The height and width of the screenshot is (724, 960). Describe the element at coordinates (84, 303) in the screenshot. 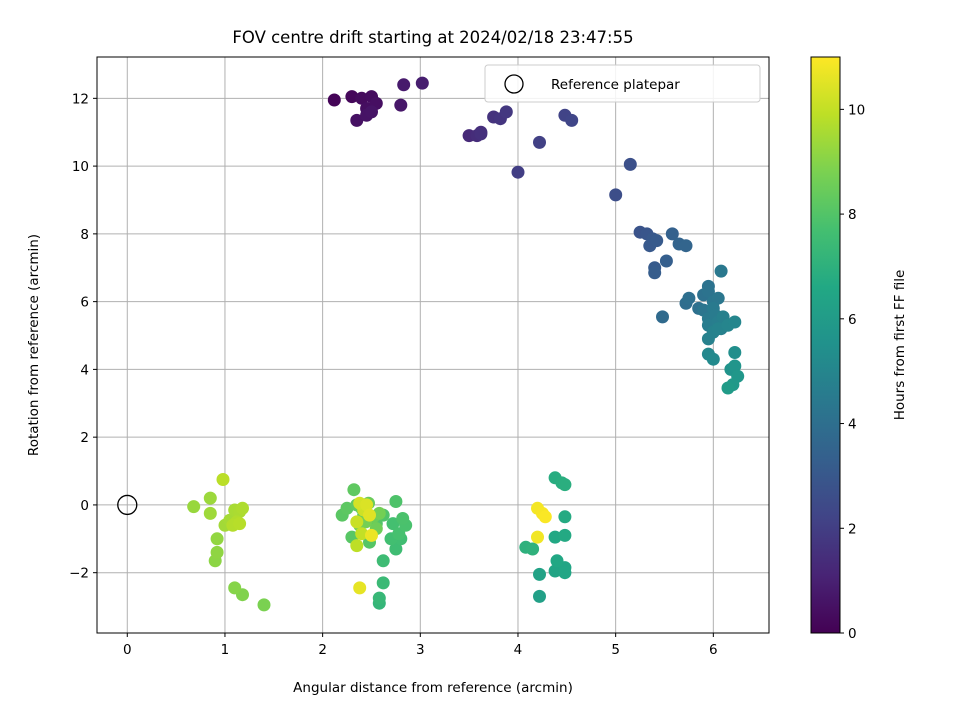

I see `y-tick-label: 6` at that location.